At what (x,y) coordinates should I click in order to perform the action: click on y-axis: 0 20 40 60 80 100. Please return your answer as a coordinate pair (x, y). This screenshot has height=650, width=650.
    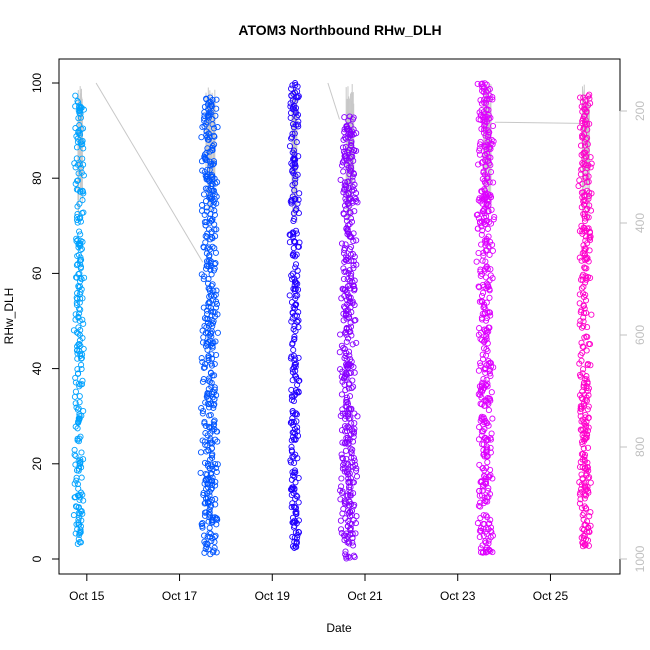
    Looking at the image, I should click on (45, 317).